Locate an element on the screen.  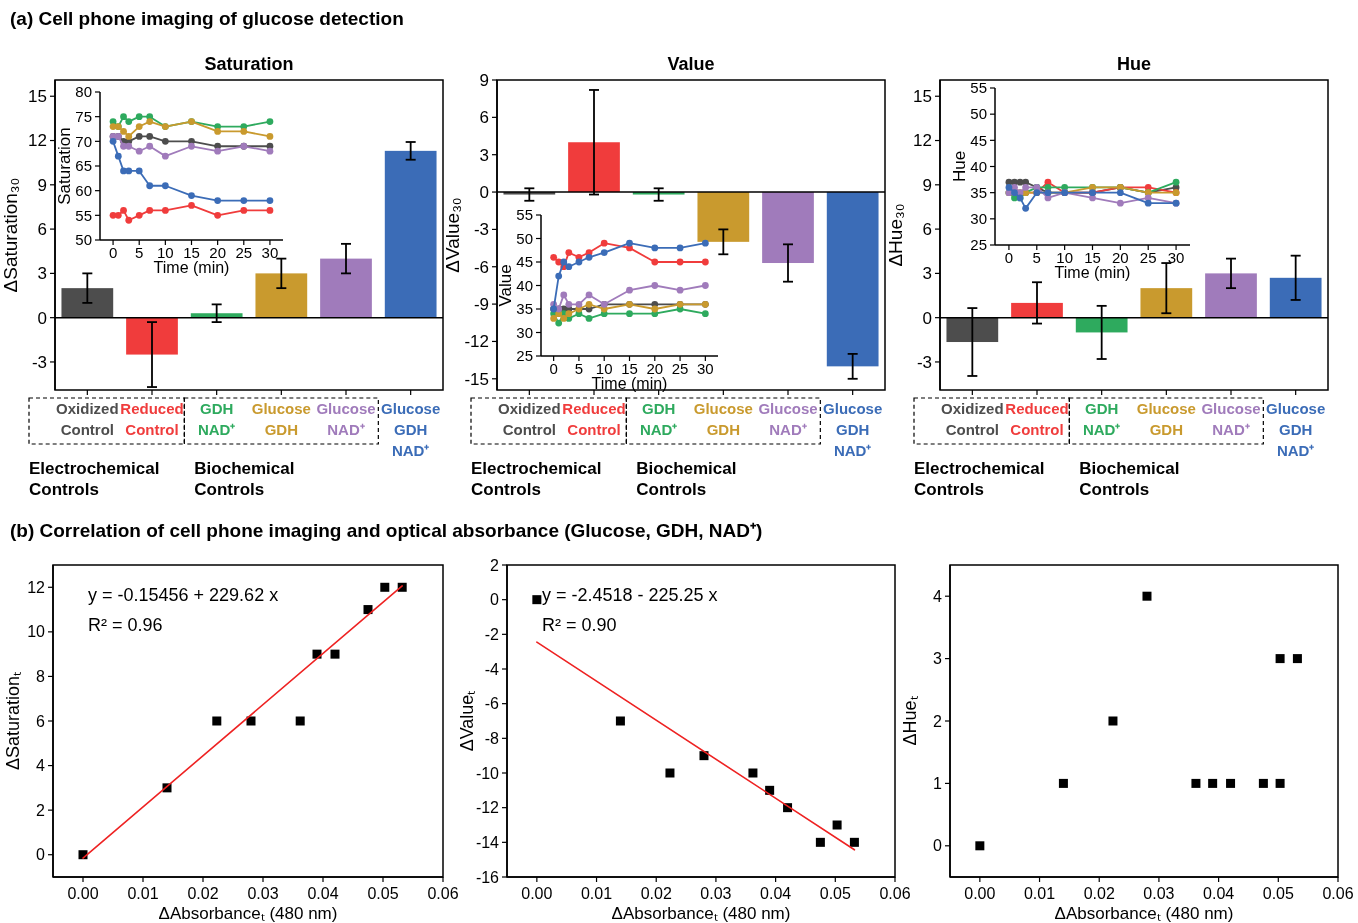
x-tick-label: Glucose GDH is located at coordinates (723, 419).